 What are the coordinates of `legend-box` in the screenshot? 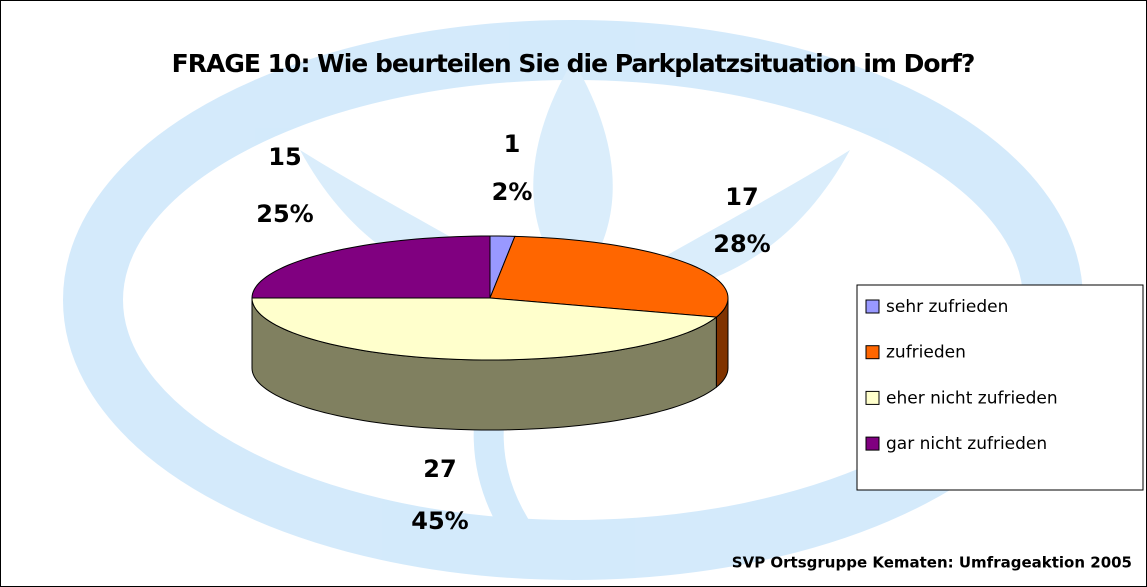 It's located at (1000, 387).